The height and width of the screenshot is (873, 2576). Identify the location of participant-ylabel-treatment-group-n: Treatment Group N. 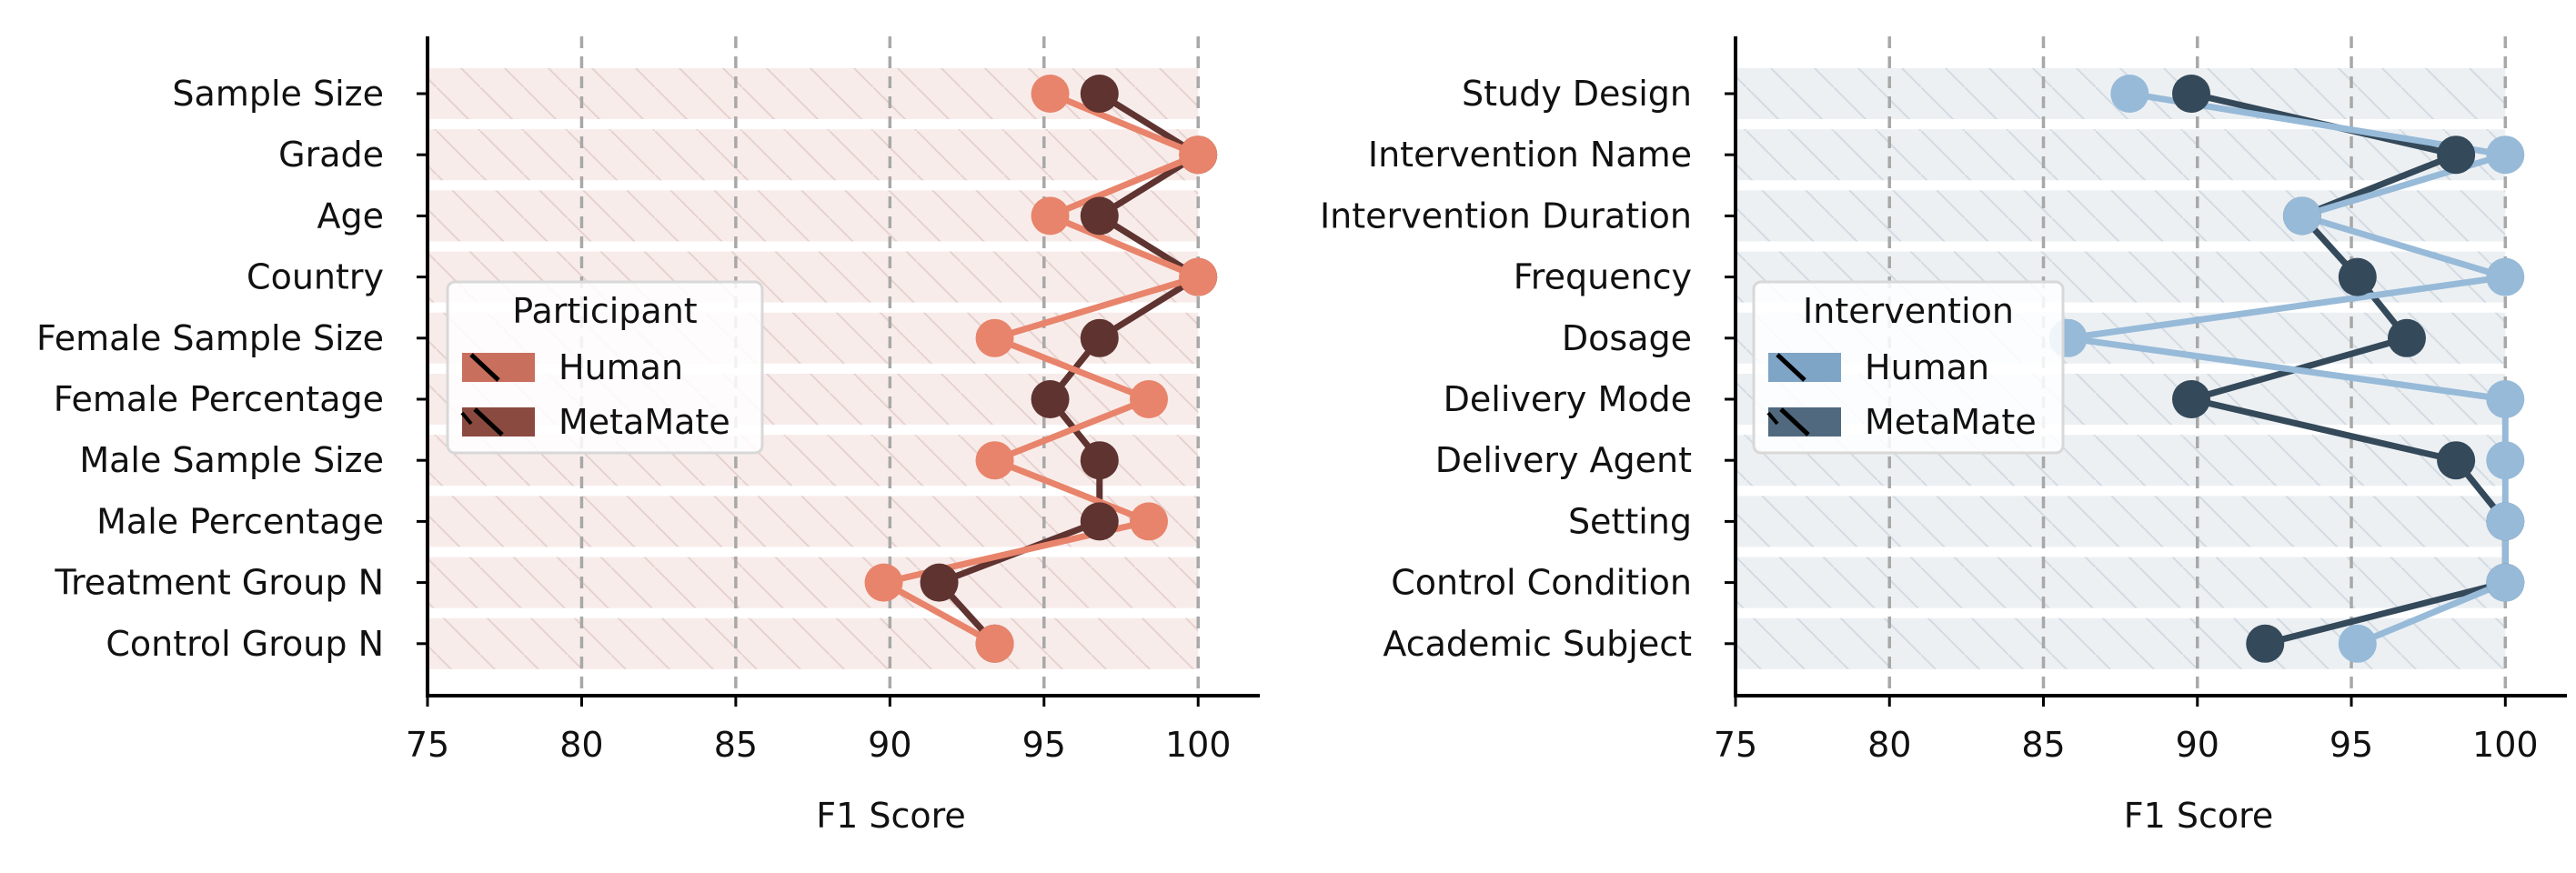
(219, 583).